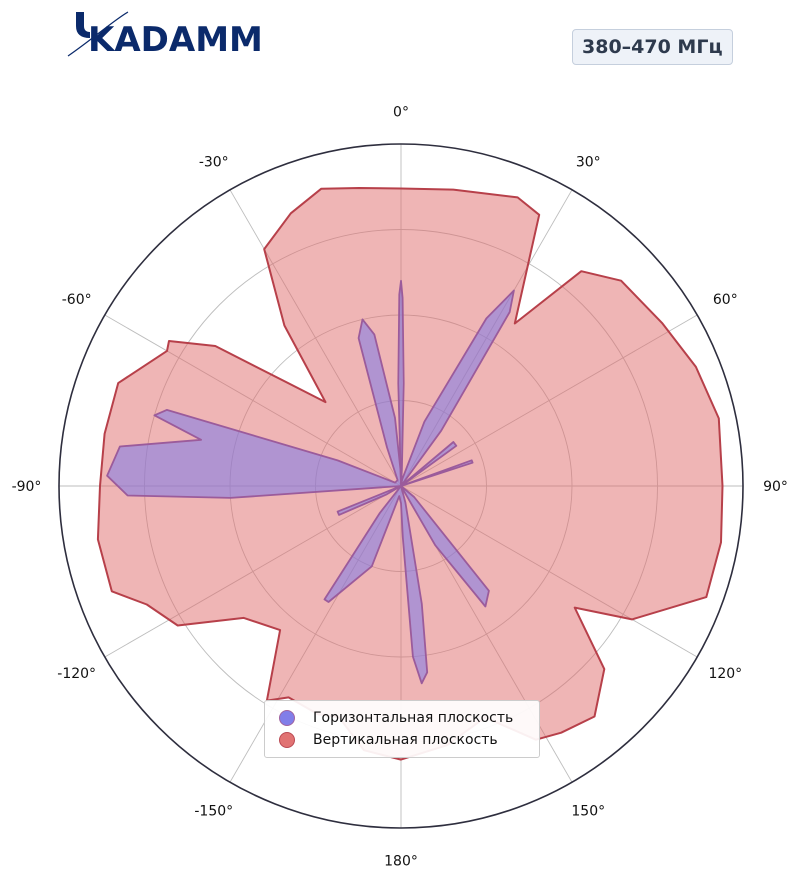  I want to click on angular-tick-label: -60°, so click(77, 300).